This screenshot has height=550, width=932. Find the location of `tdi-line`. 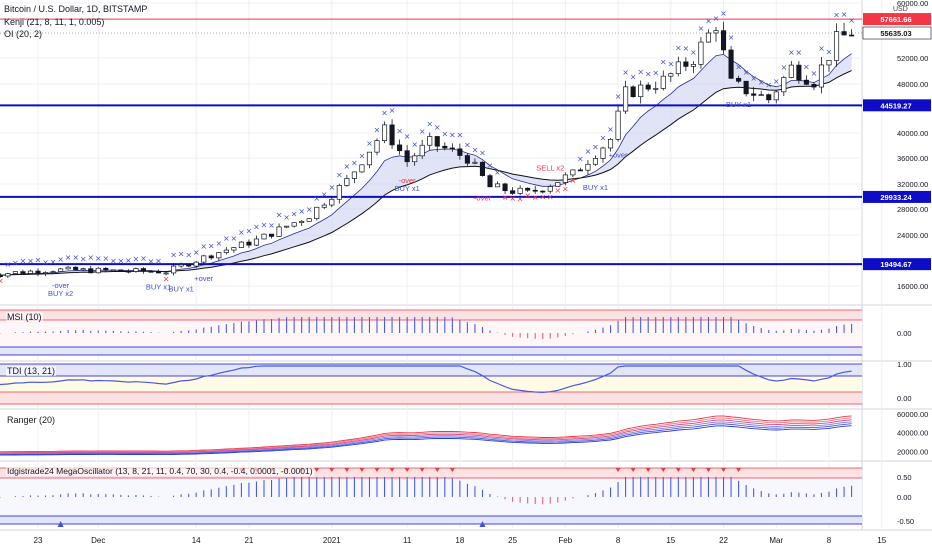

tdi-line is located at coordinates (426, 379).